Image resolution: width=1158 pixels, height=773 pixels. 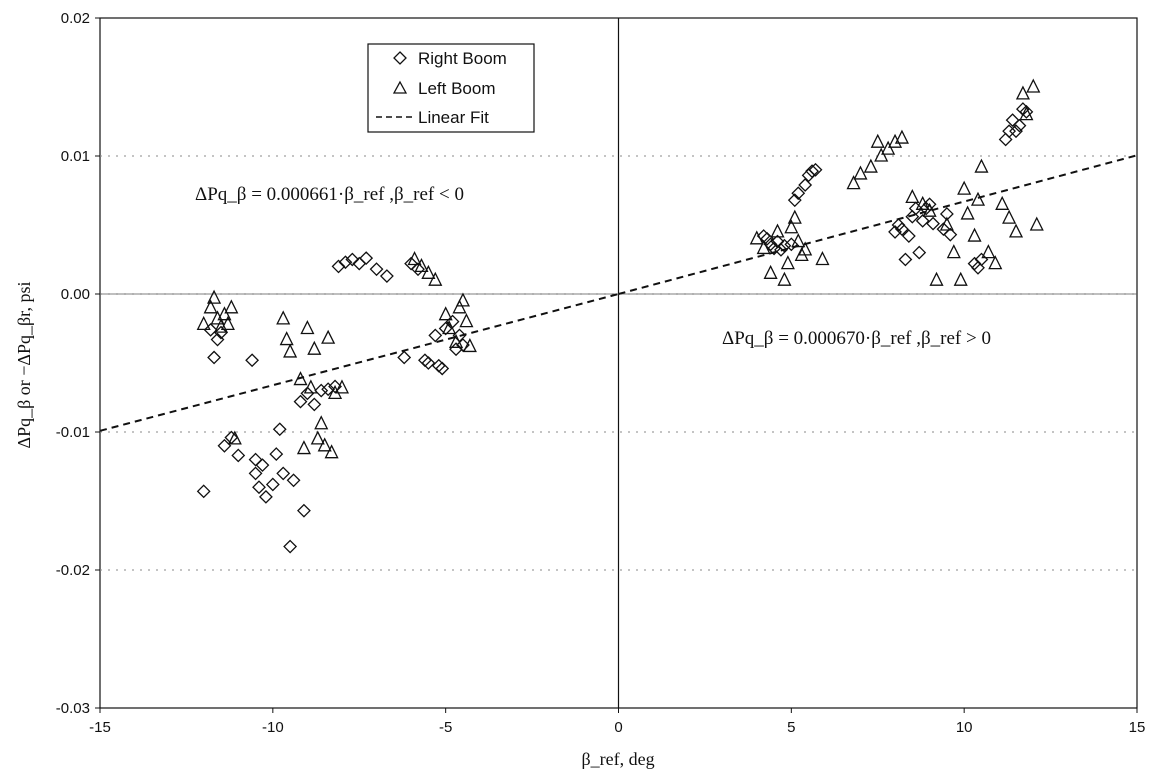 What do you see at coordinates (273, 727) in the screenshot?
I see `x-tick-label: -10` at bounding box center [273, 727].